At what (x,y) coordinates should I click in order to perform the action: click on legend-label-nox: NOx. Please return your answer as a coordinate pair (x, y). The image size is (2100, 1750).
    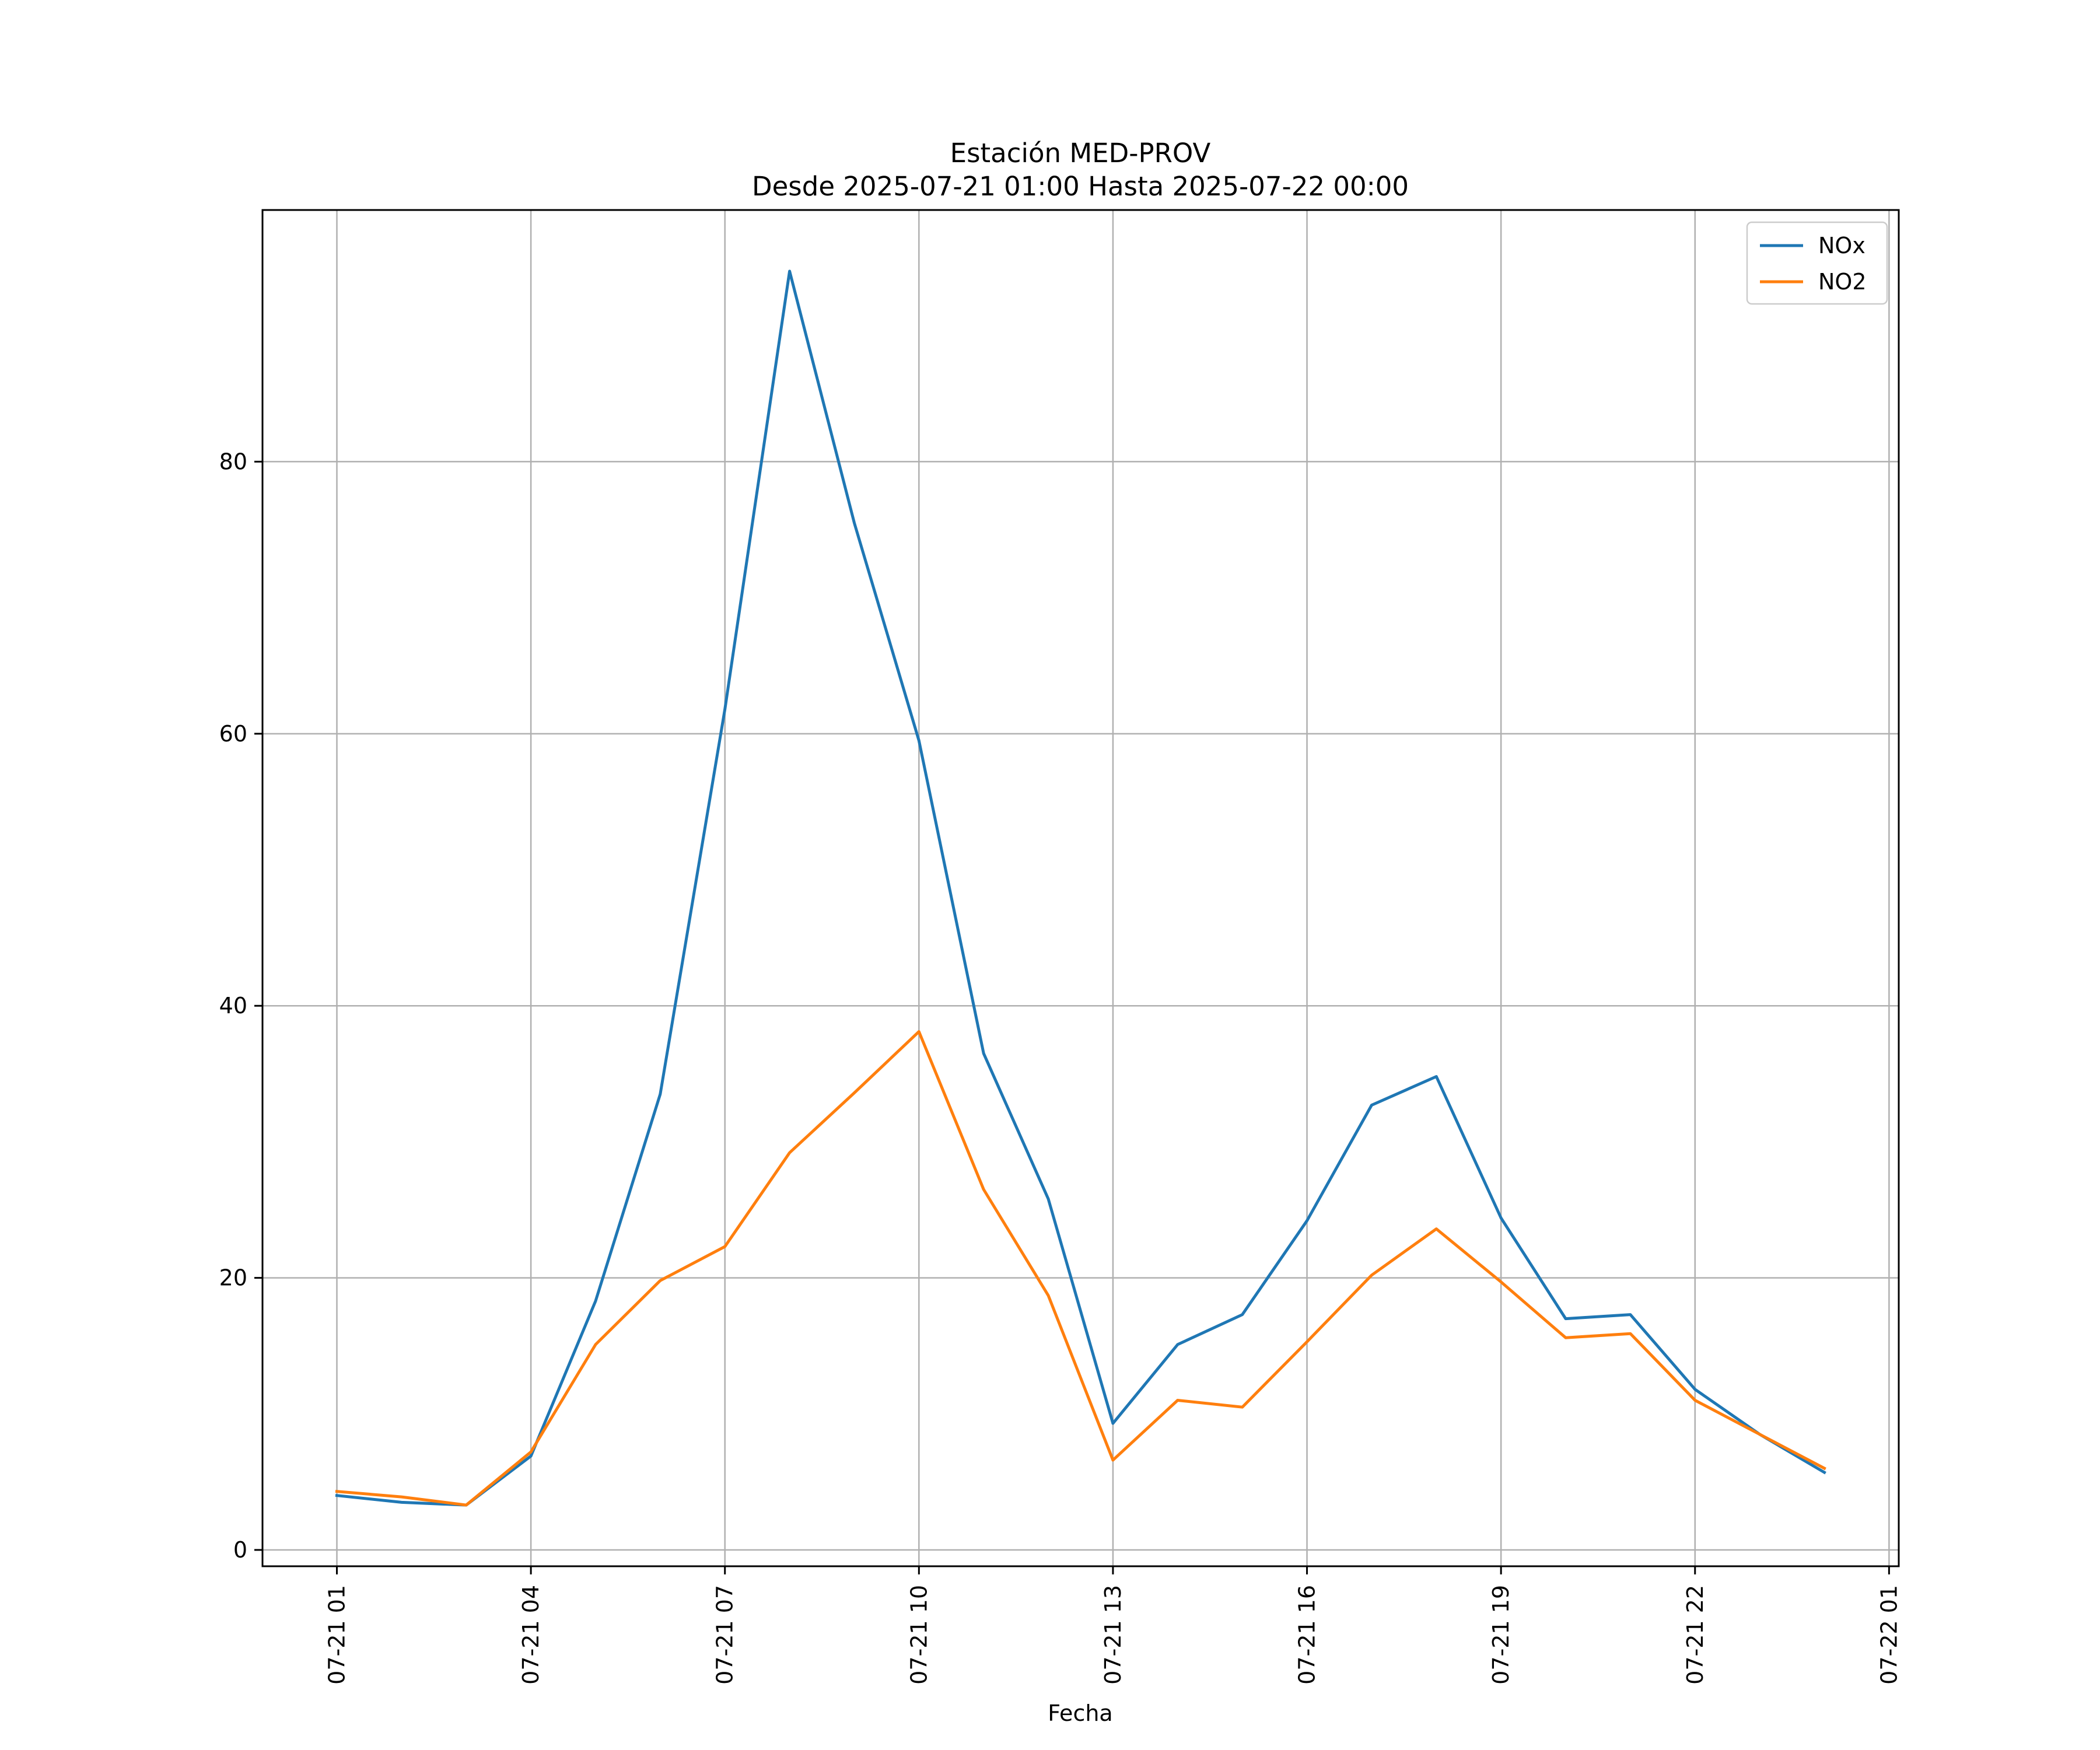
    Looking at the image, I should click on (1842, 245).